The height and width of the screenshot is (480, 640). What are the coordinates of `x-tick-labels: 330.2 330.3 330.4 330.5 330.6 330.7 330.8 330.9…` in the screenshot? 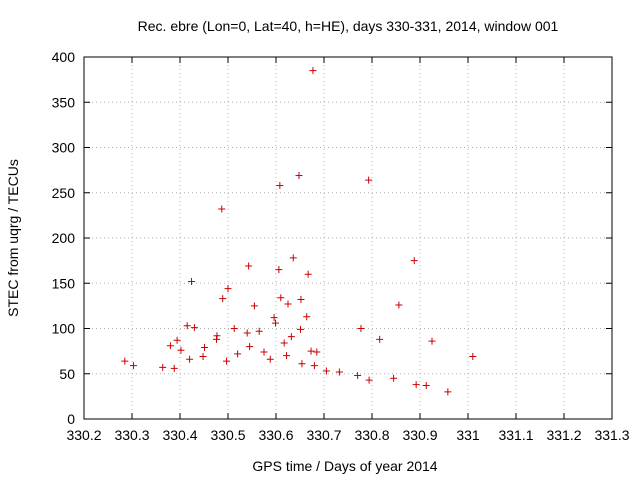 It's located at (347, 435).